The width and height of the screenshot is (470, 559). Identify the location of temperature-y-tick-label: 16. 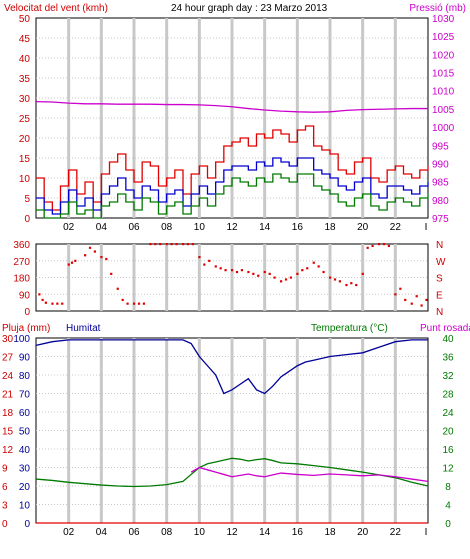
(448, 450).